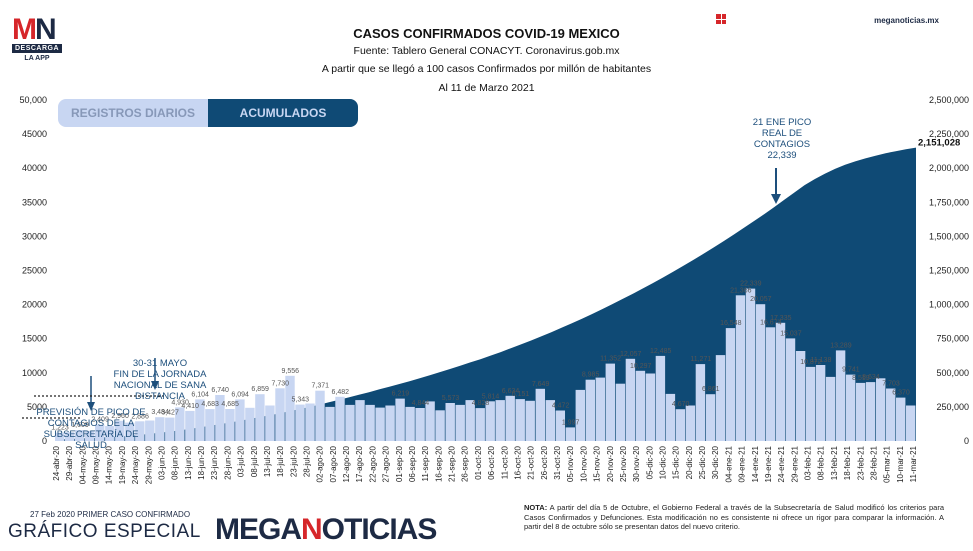  Describe the element at coordinates (649, 462) in the screenshot. I see `x-tick-label: 05-dic-20` at that location.